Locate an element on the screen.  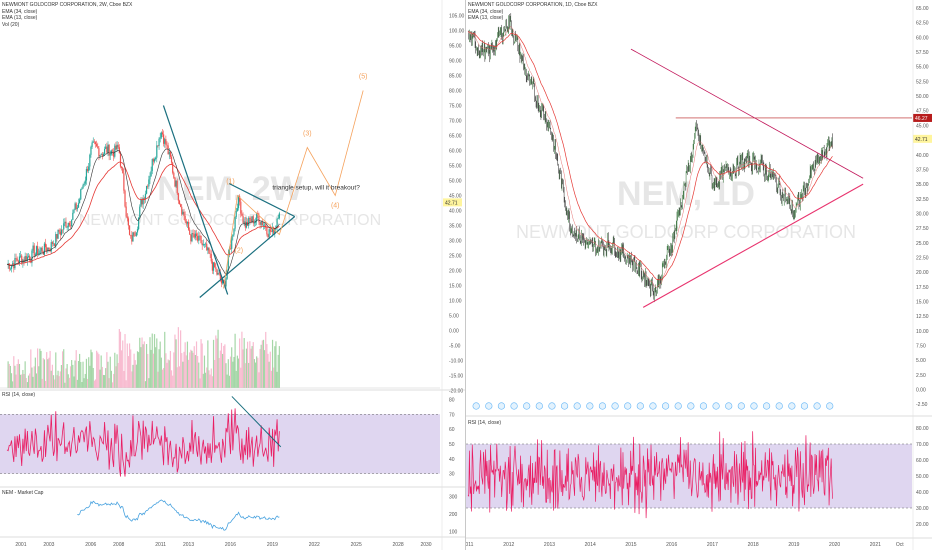
left-time-tick: 2006 is located at coordinates (90, 545).